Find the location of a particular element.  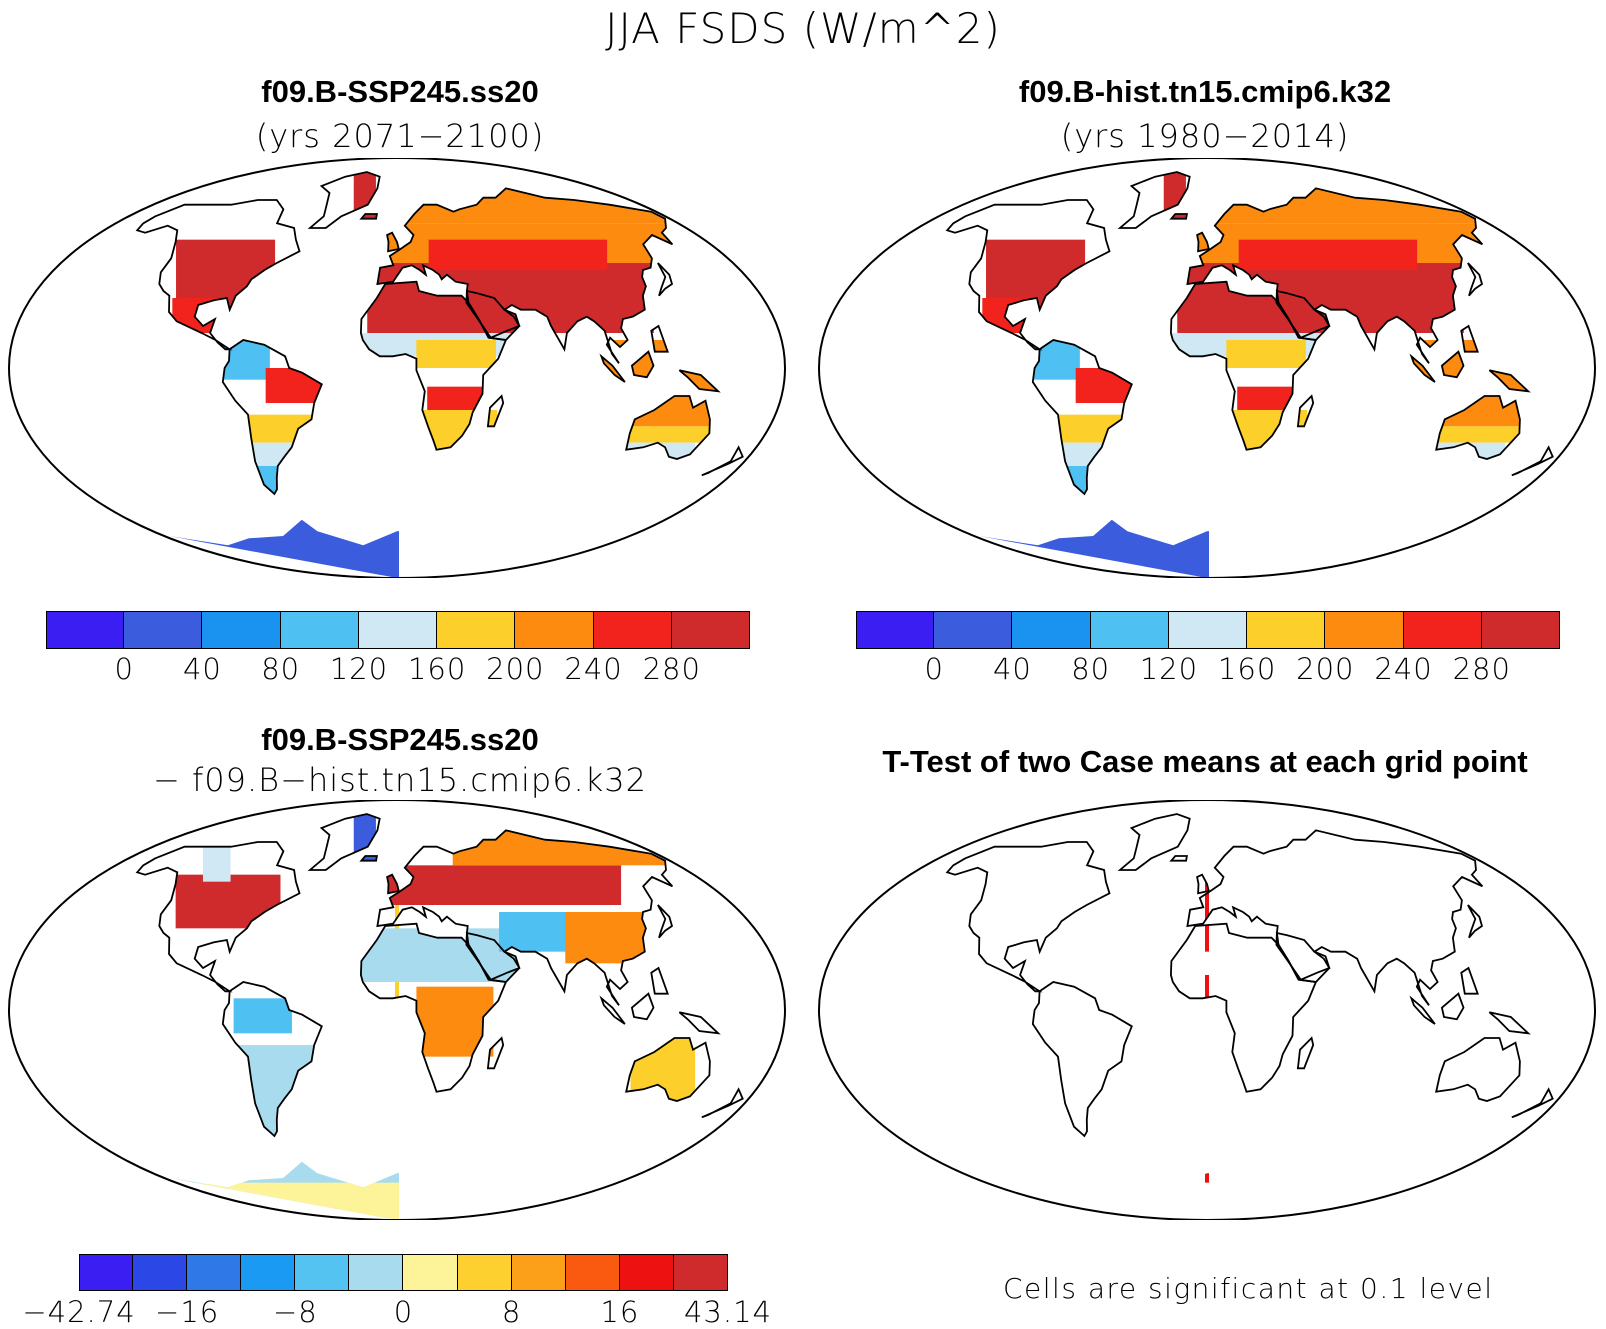

colorbar-tick-label: 16 is located at coordinates (620, 1312).